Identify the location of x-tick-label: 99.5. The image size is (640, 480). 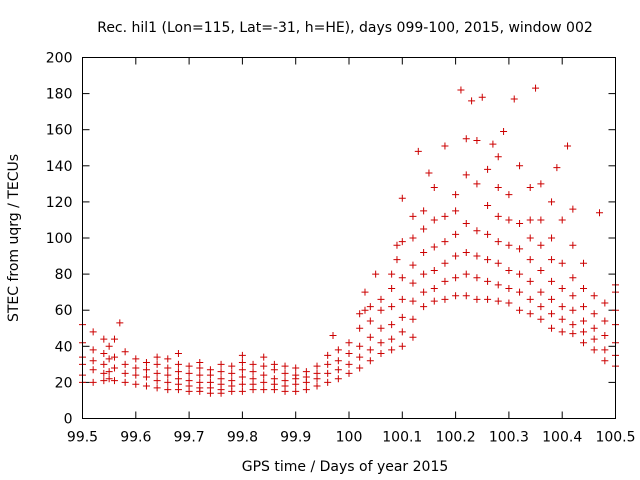
(82, 438).